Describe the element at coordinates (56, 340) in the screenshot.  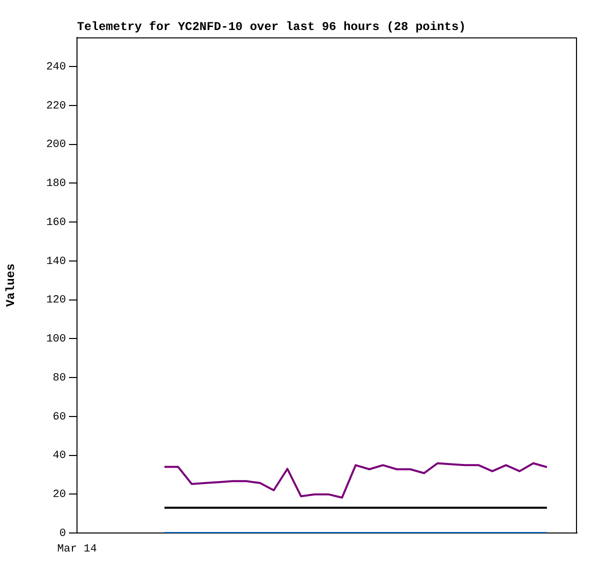
I see `y-tick-label: 100` at that location.